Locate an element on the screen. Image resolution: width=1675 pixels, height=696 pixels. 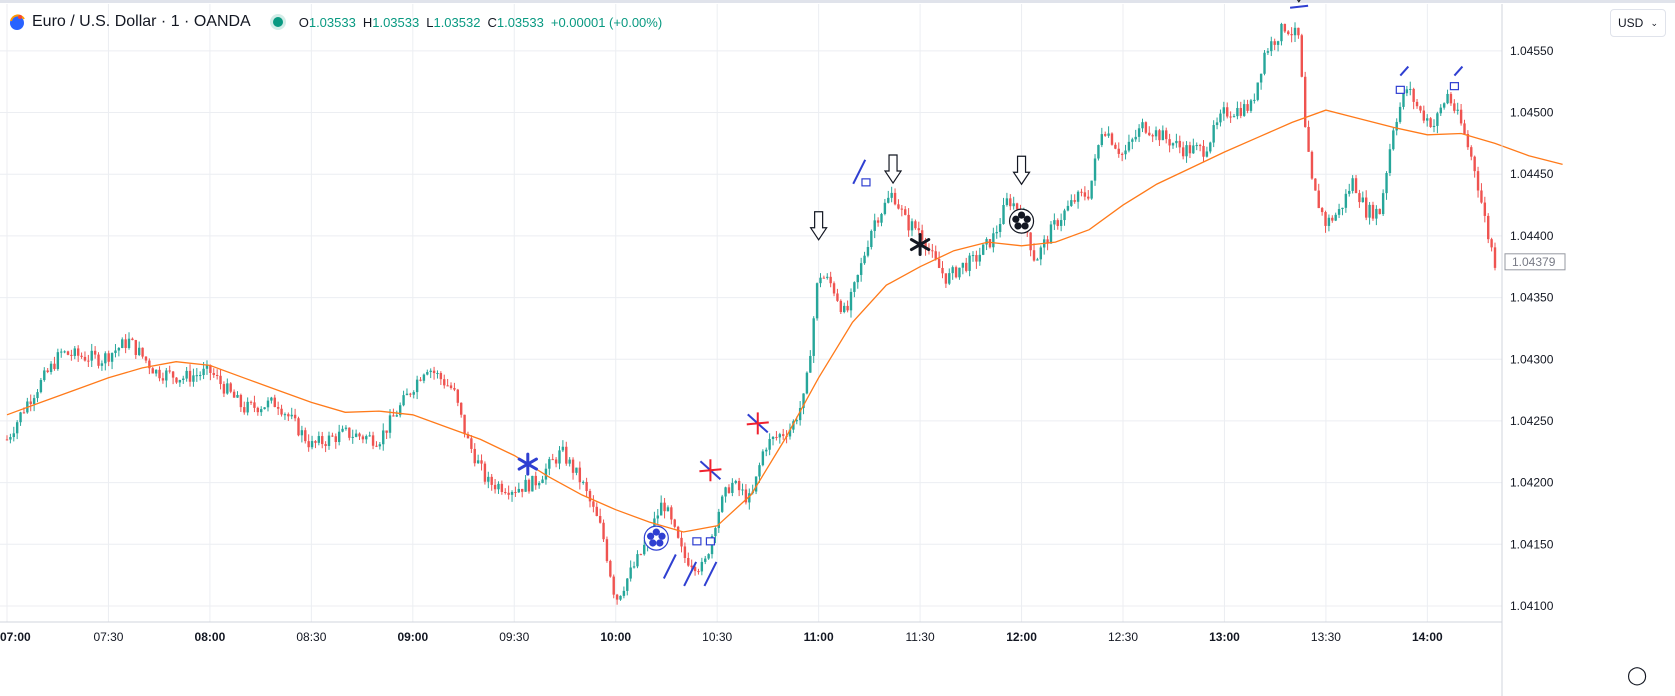
last-price-label: 1.04379 is located at coordinates (1534, 262).